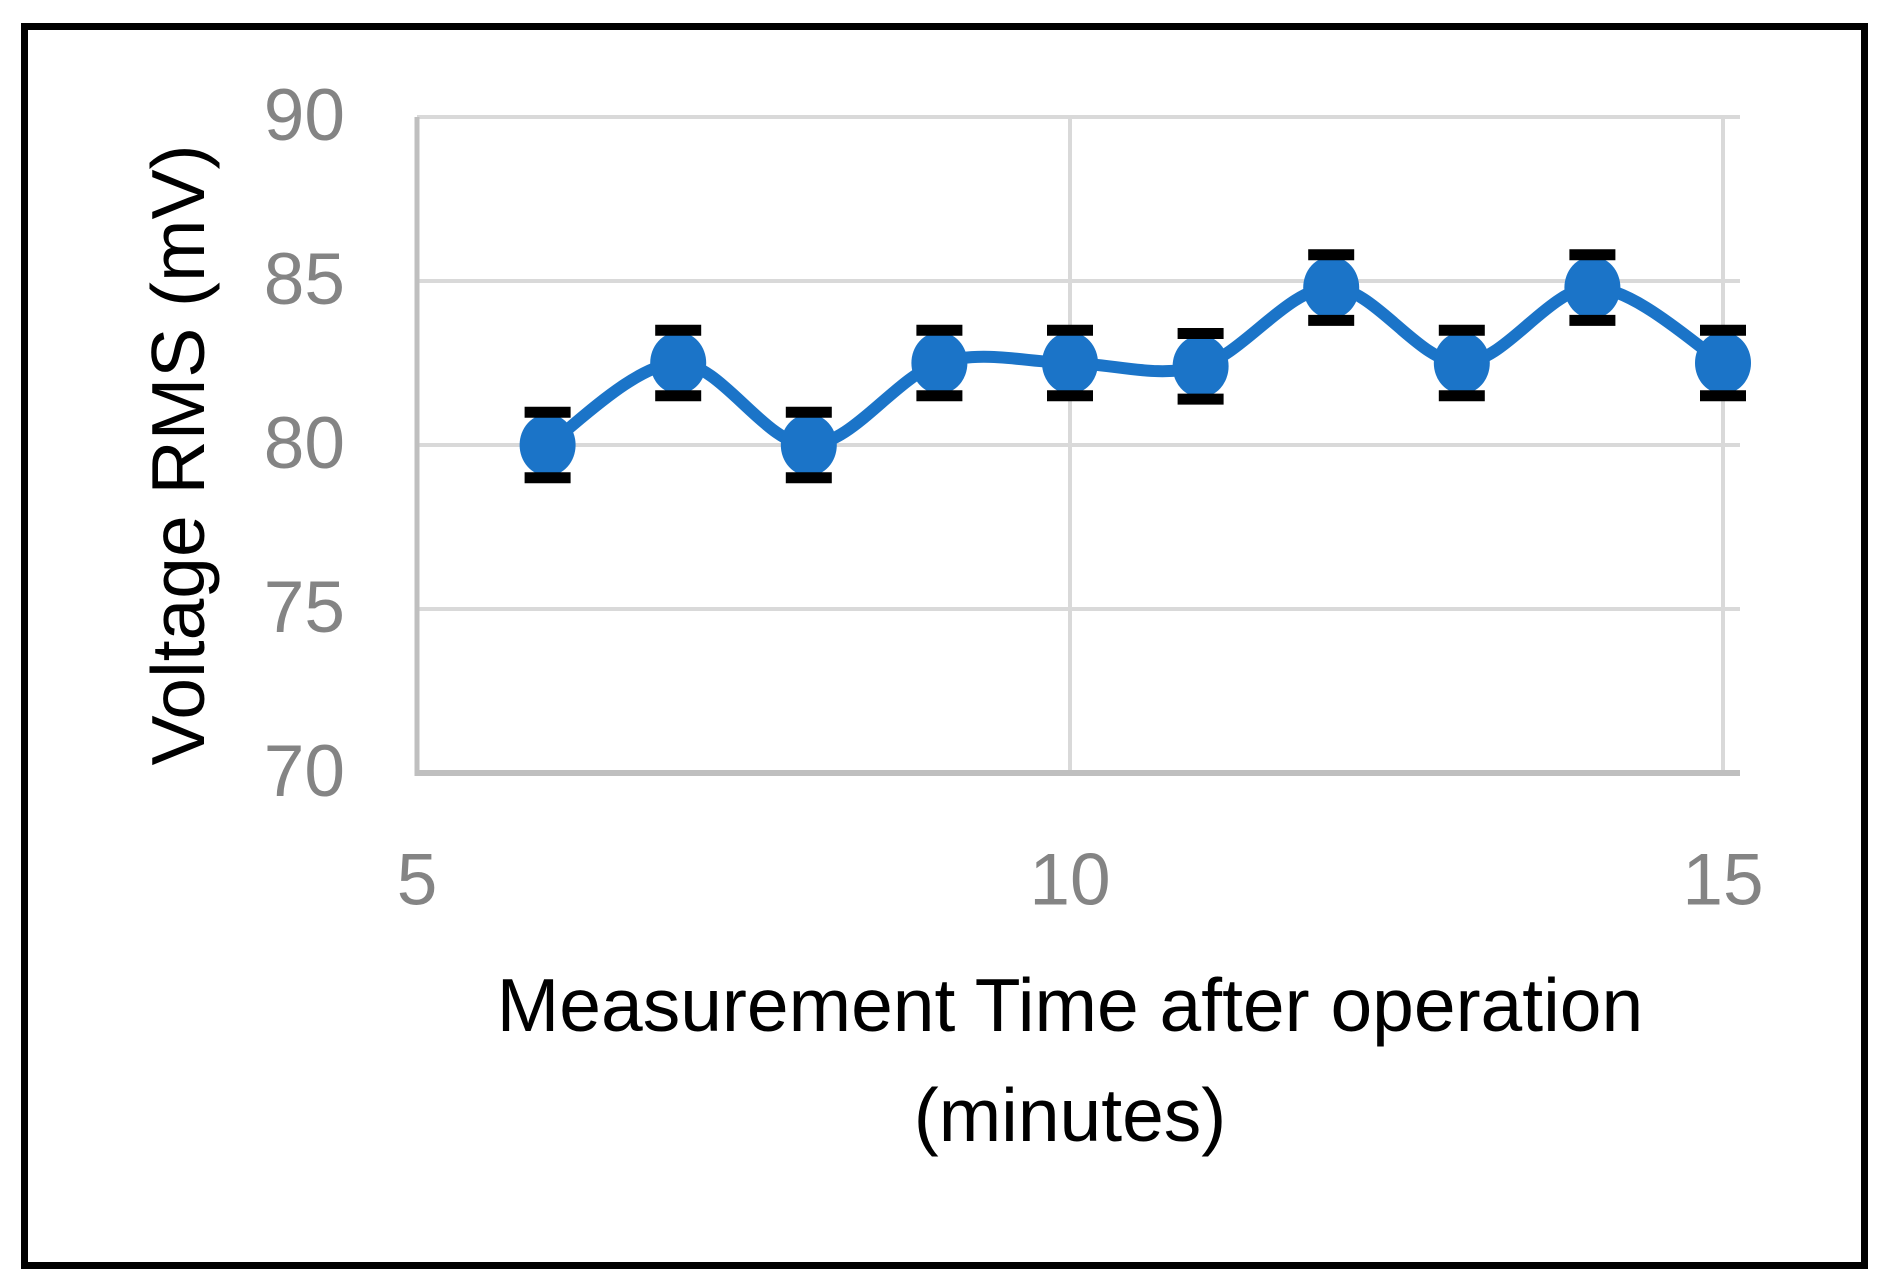 This screenshot has width=1885, height=1287. I want to click on data-markers, so click(1135, 366).